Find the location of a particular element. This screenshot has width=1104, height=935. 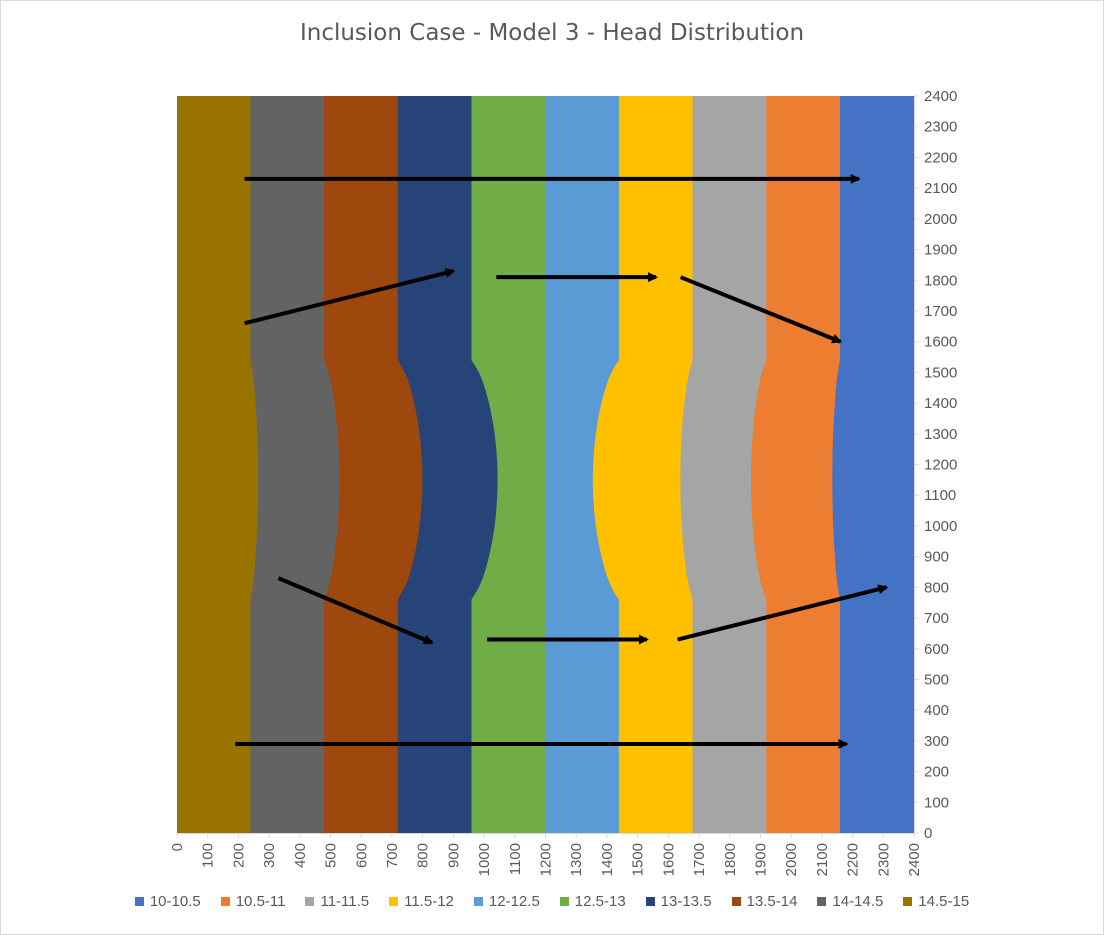

x-tick-label: 2100 is located at coordinates (822, 859).